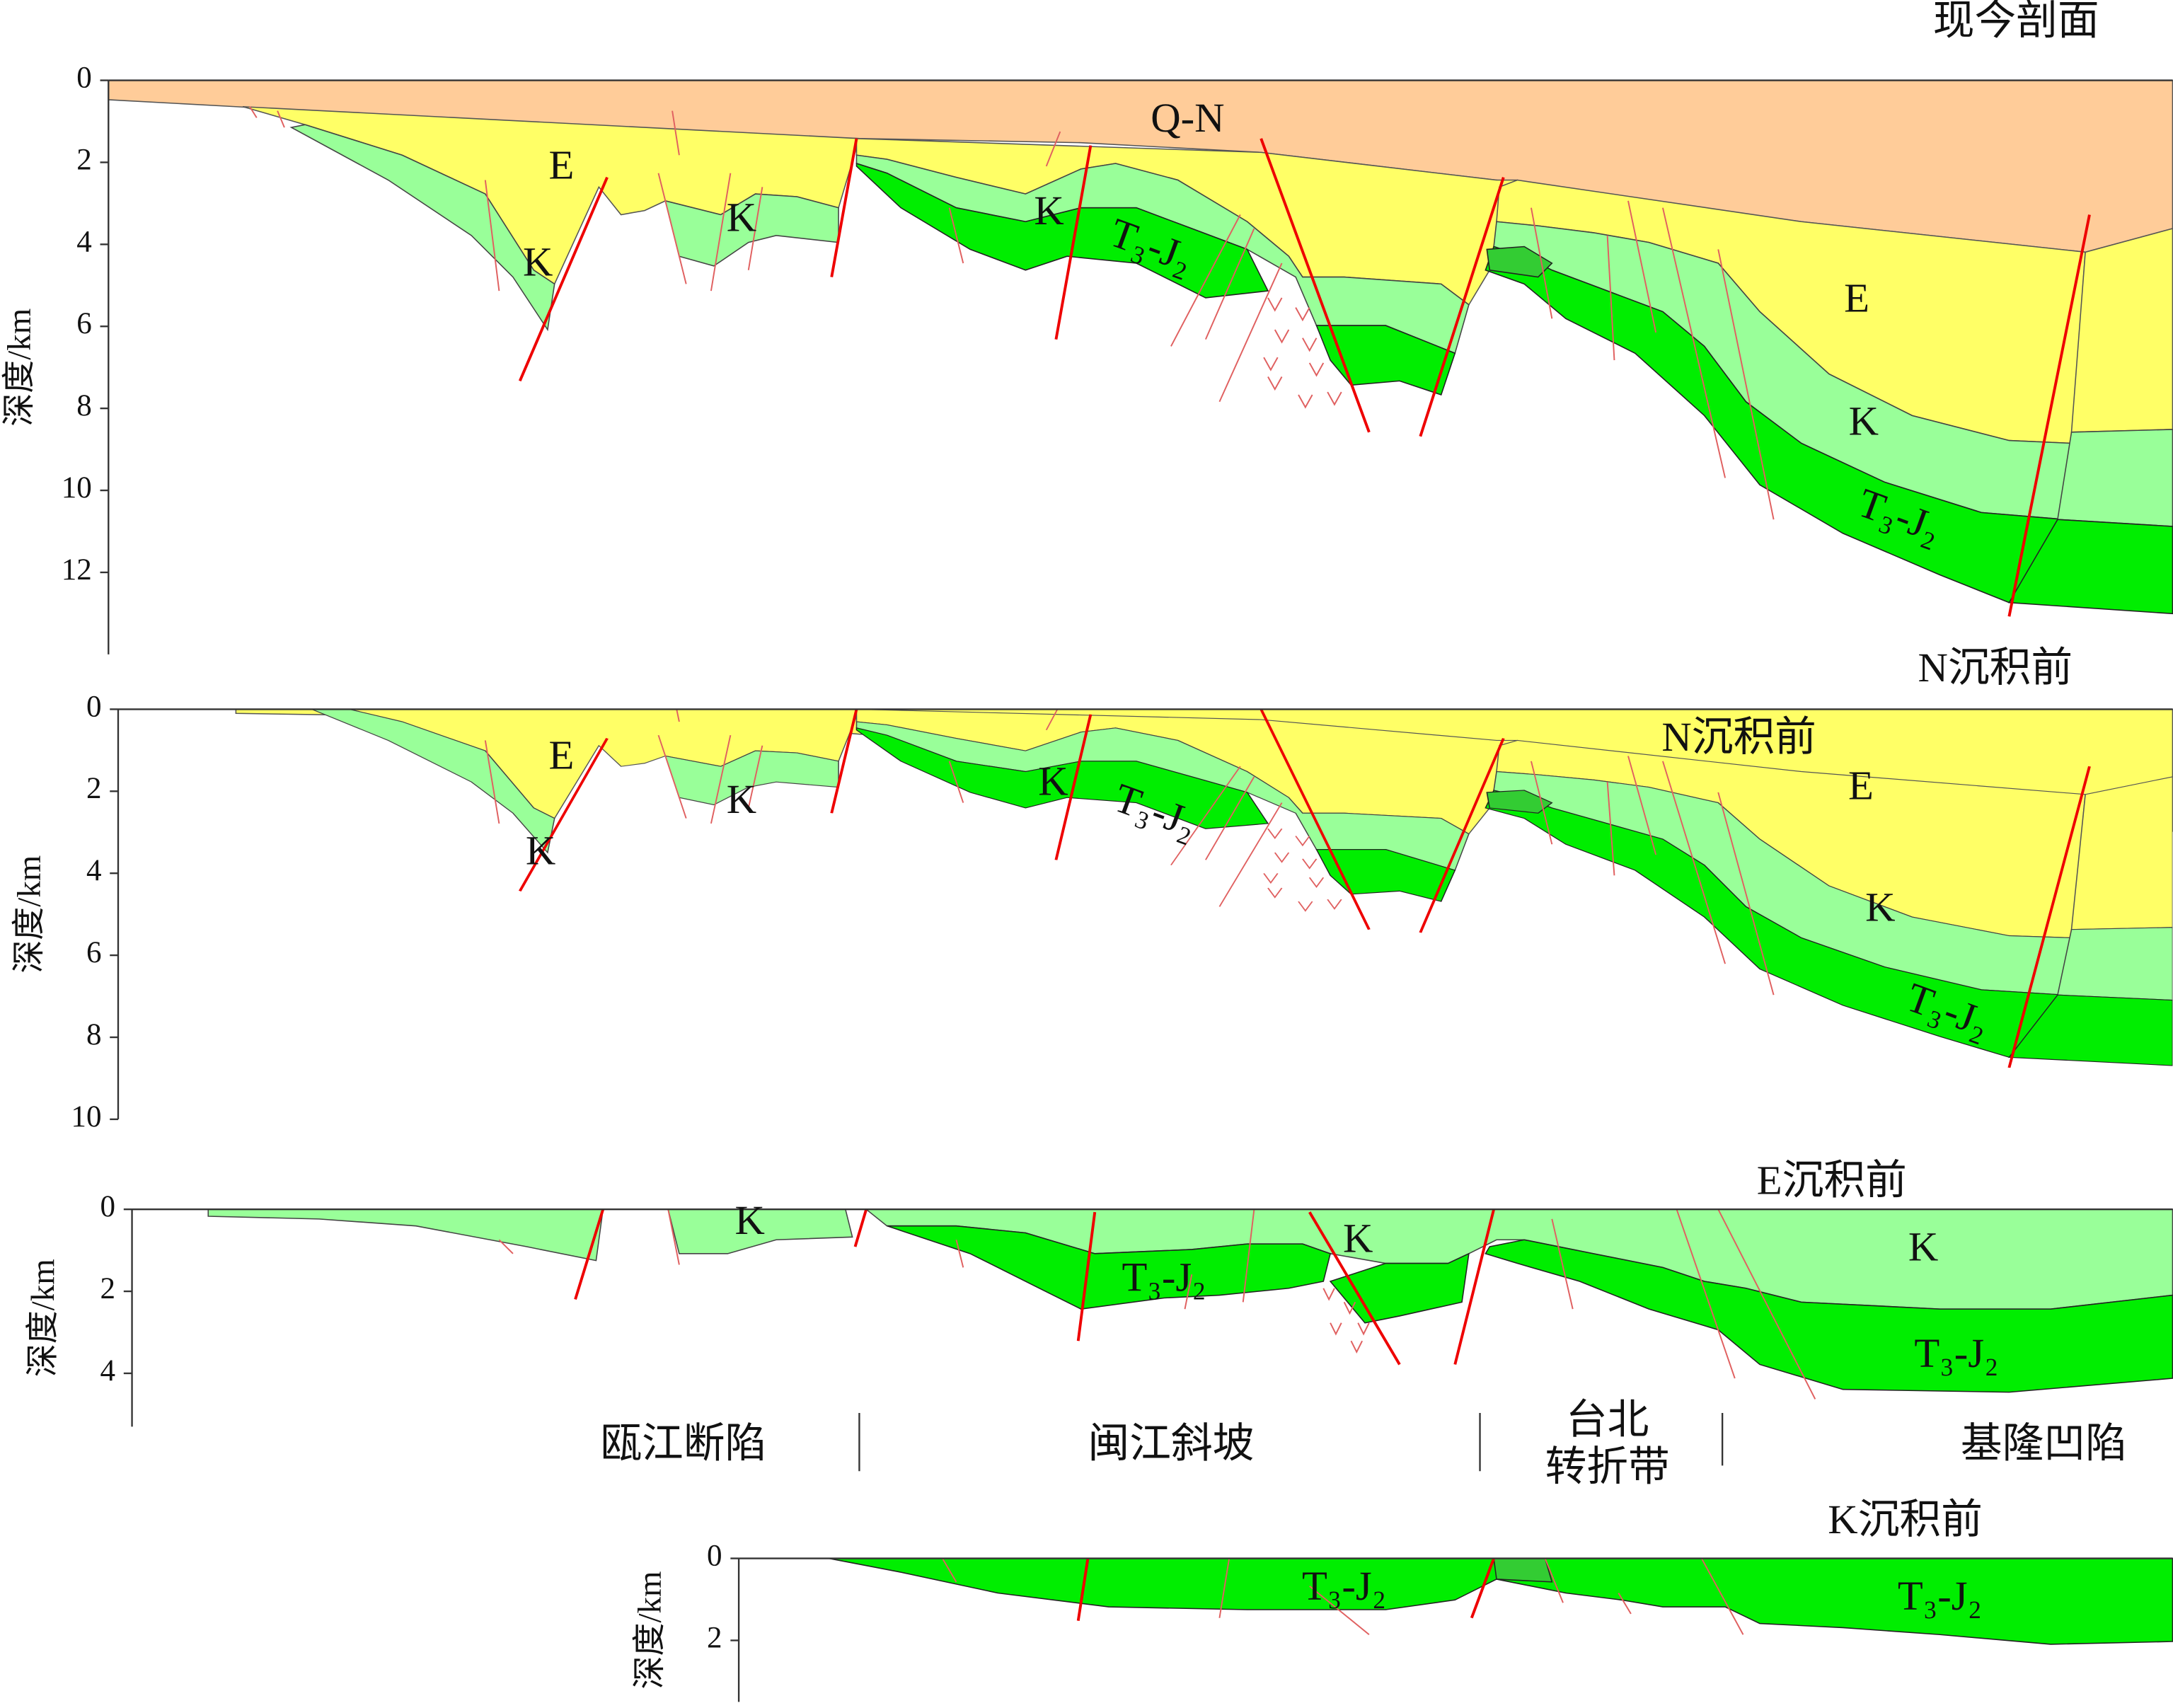 Image resolution: width=2173 pixels, height=1708 pixels. Describe the element at coordinates (1187, 118) in the screenshot. I see `layer-label: Q-N` at that location.